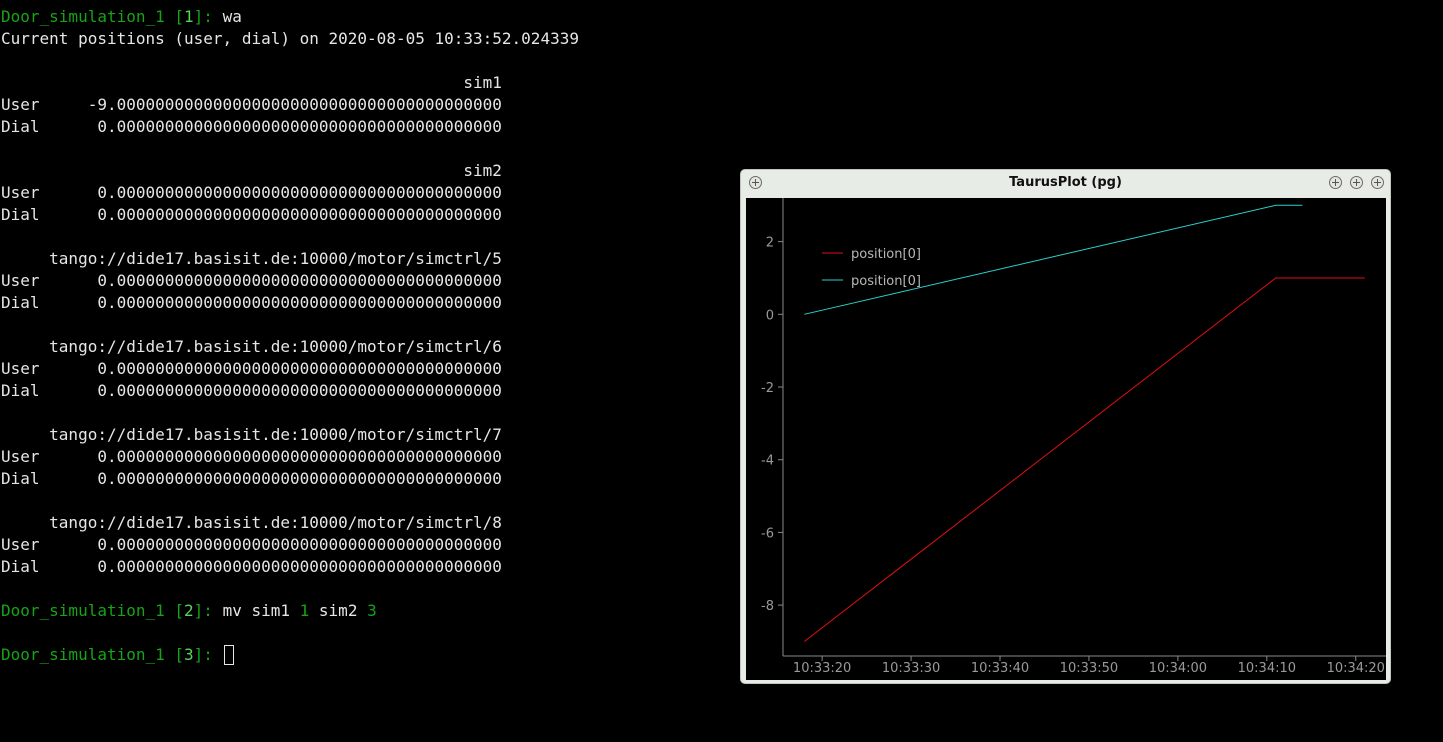 The image size is (1443, 742). What do you see at coordinates (767, 533) in the screenshot?
I see `y-tick-label: -6` at bounding box center [767, 533].